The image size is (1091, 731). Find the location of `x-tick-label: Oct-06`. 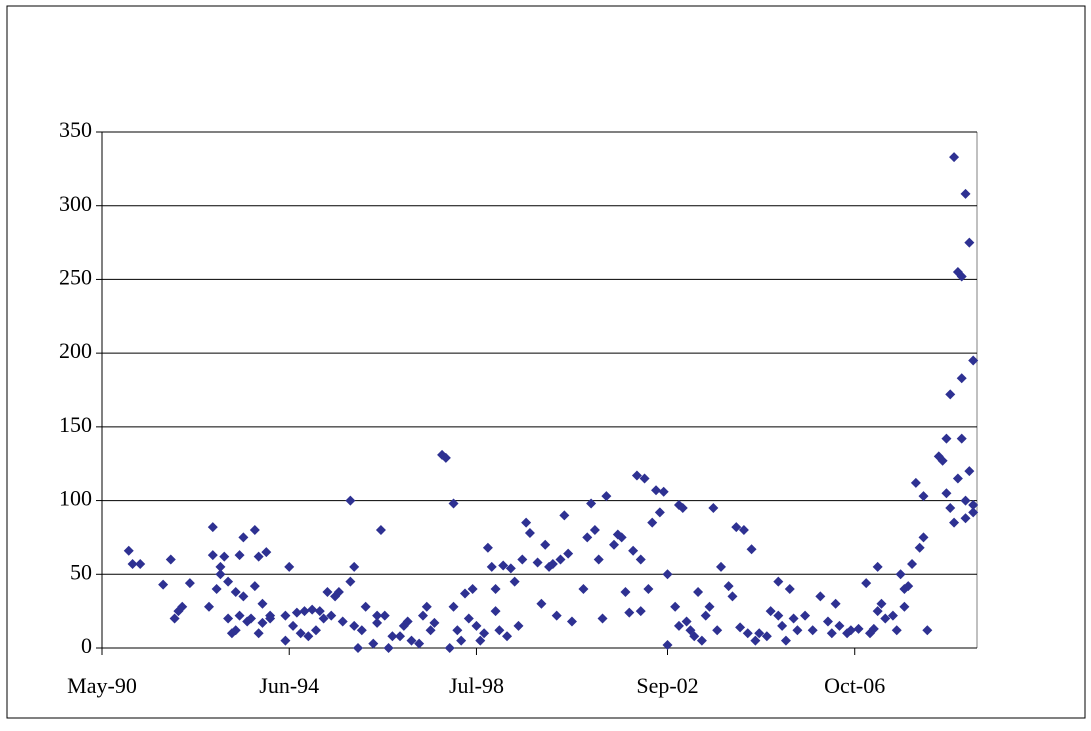

x-tick-label: Oct-06 is located at coordinates (854, 685).